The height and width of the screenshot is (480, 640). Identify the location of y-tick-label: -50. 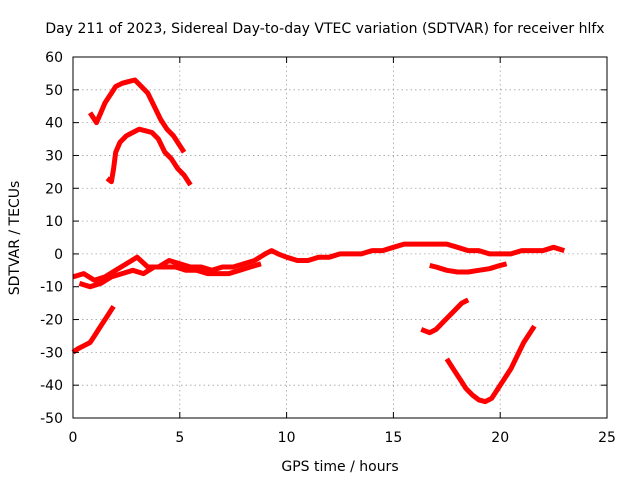
(51, 419).